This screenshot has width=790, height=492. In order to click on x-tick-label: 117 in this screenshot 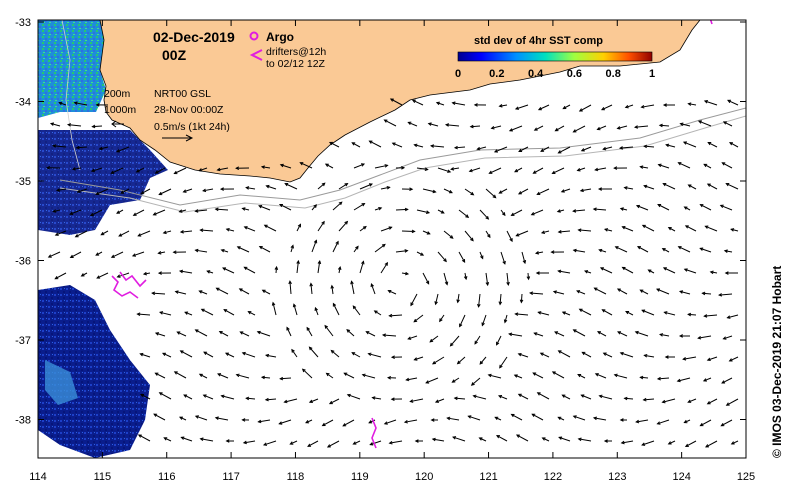, I will do `click(231, 477)`.